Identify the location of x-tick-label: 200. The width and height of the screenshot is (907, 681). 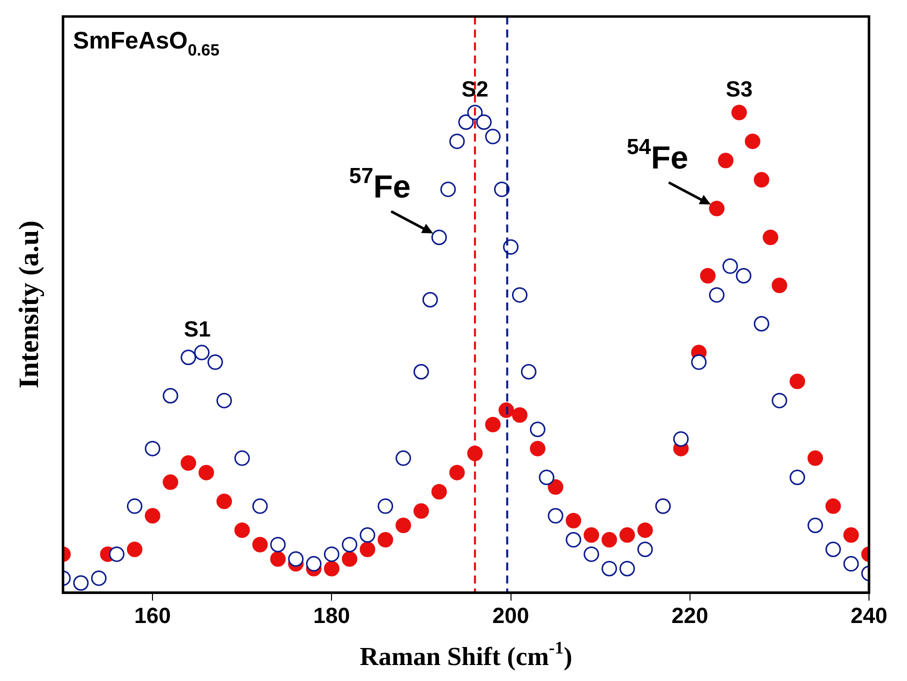
(511, 615).